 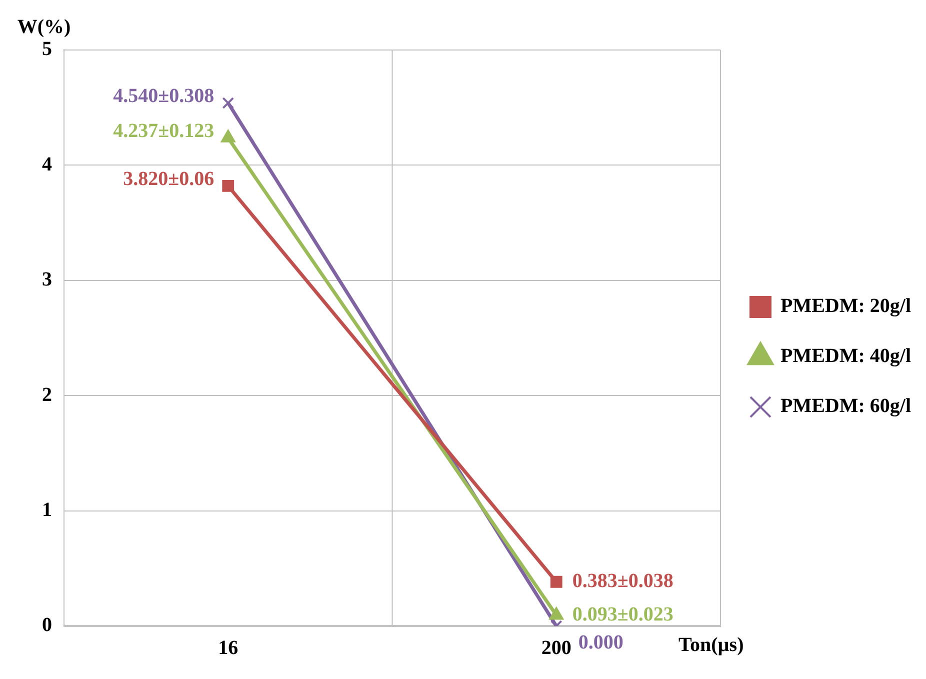 I want to click on y-tick-label: 0, so click(x=47, y=625).